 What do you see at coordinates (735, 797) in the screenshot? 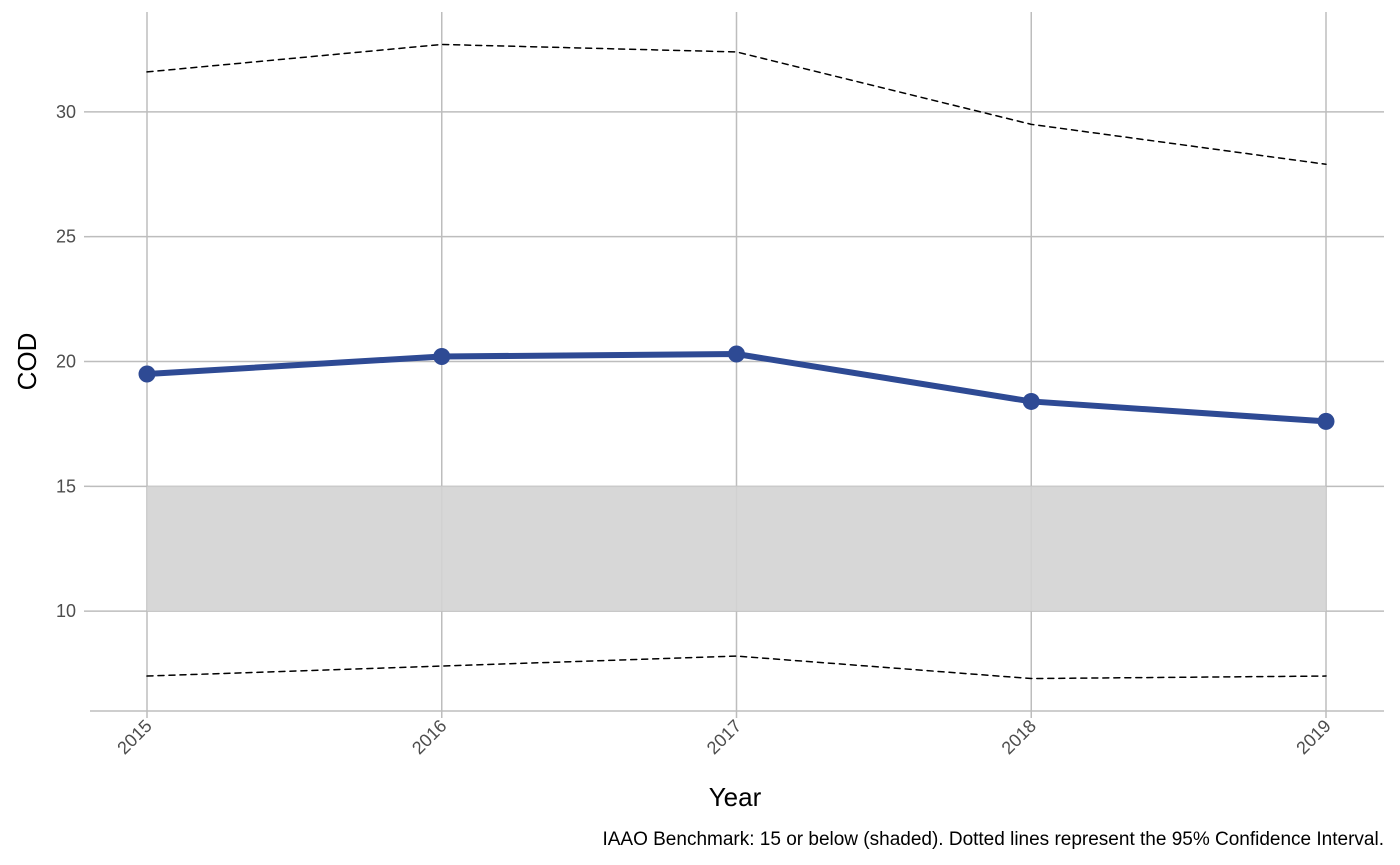
I see `x-axis-title: Year` at bounding box center [735, 797].